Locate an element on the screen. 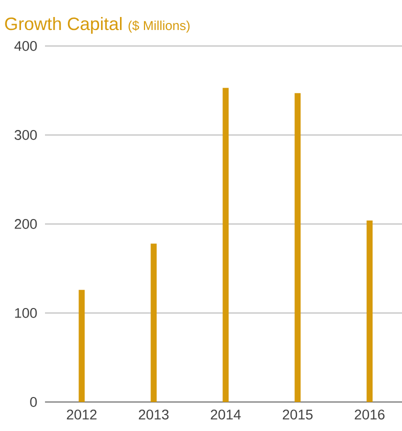 The image size is (402, 431). y-tick-label: 0 is located at coordinates (33, 402).